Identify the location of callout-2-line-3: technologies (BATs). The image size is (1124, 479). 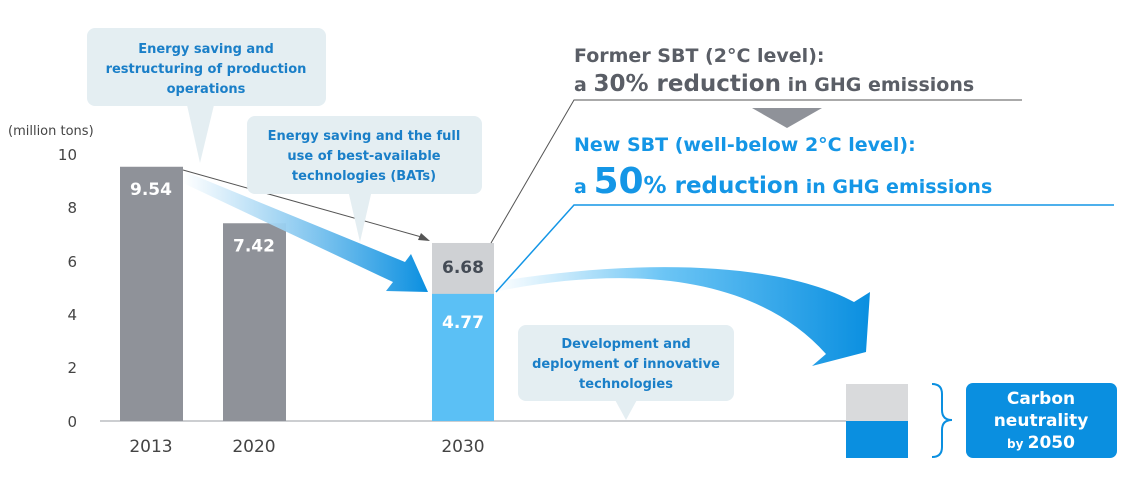
(364, 176).